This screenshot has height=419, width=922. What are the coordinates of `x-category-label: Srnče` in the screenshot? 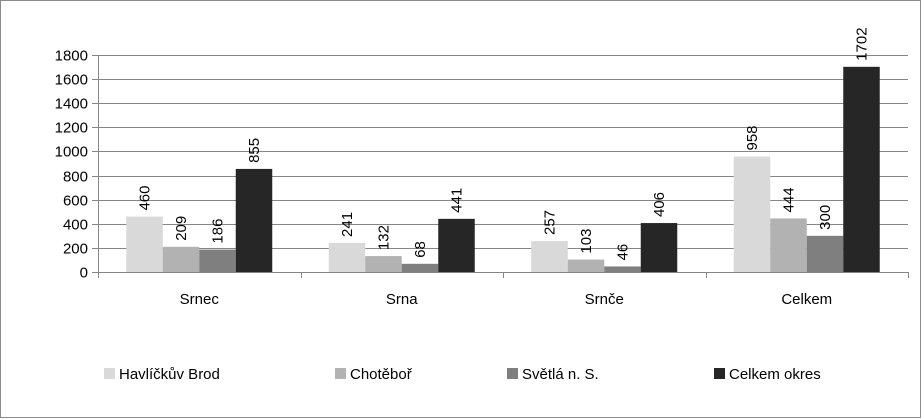 It's located at (604, 299).